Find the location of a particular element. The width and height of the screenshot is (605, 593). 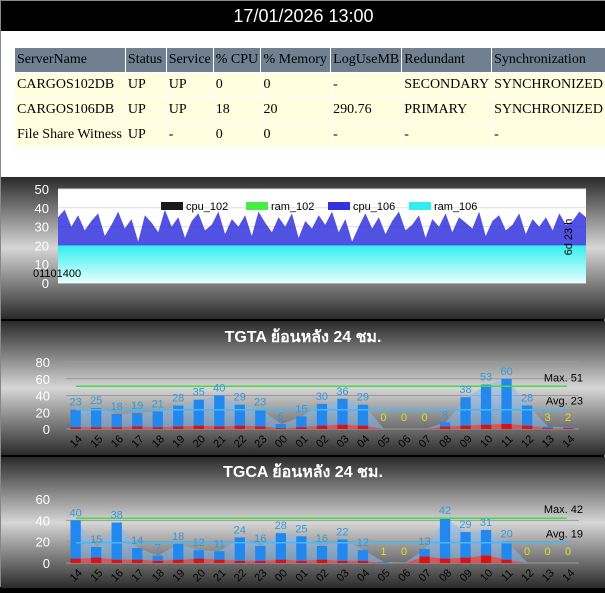

legend-label: ram_106 is located at coordinates (455, 207).